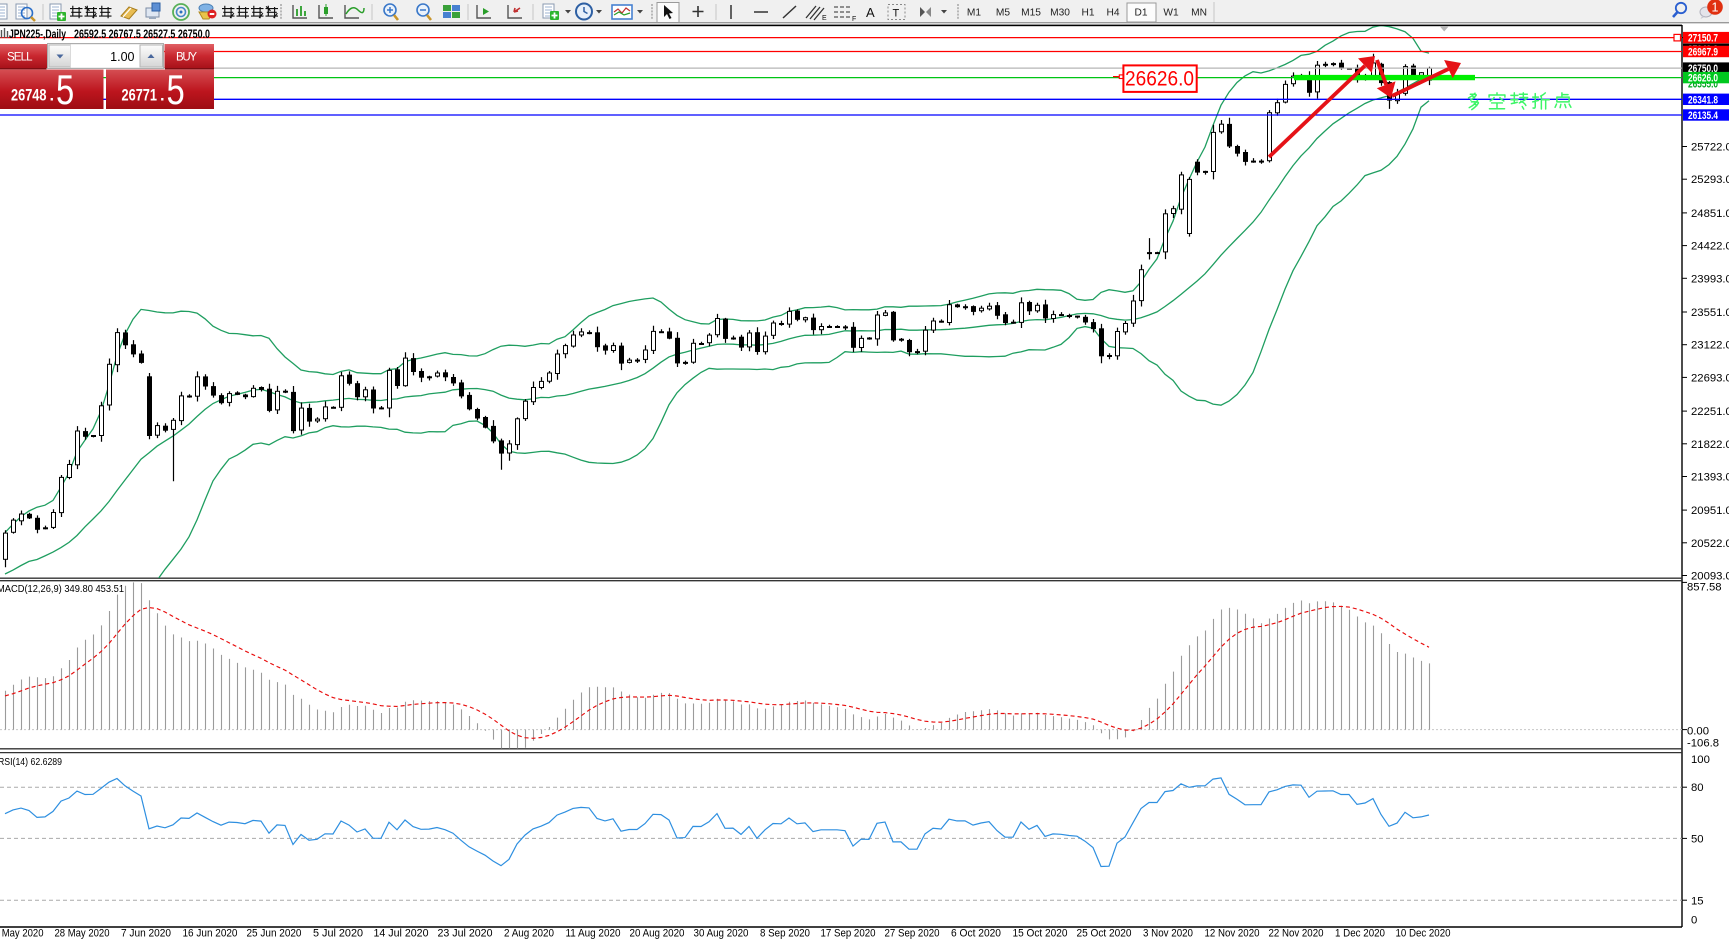  What do you see at coordinates (854, 19) in the screenshot?
I see `svg-text: F` at bounding box center [854, 19].